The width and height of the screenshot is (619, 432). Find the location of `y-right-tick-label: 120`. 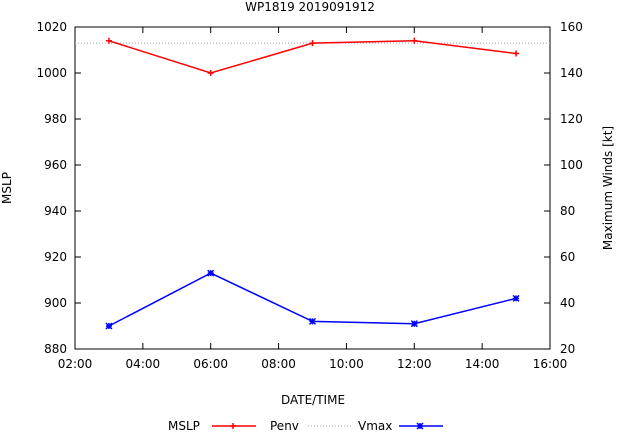

y-right-tick-label: 120 is located at coordinates (571, 119).